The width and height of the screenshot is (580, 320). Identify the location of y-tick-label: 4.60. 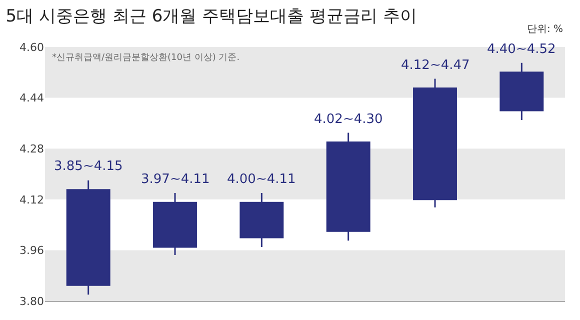
(32, 47).